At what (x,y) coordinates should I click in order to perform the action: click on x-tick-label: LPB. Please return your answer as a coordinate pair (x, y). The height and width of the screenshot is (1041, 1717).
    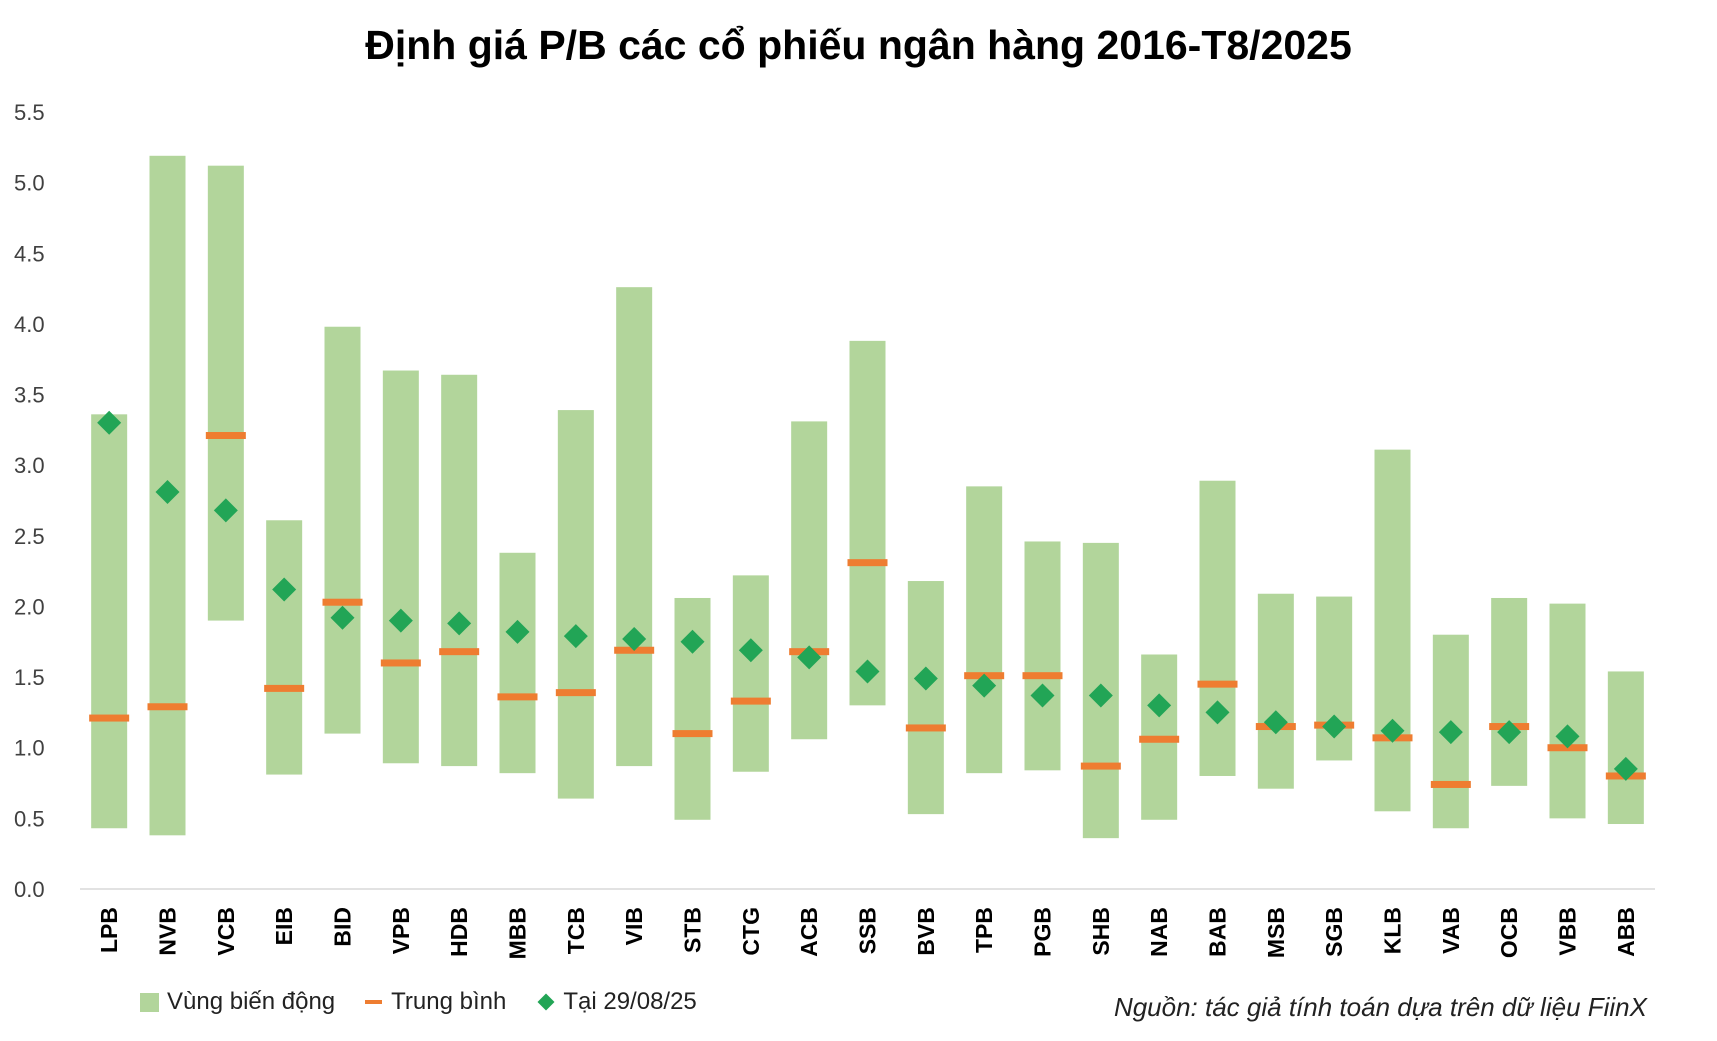
    Looking at the image, I should click on (109, 930).